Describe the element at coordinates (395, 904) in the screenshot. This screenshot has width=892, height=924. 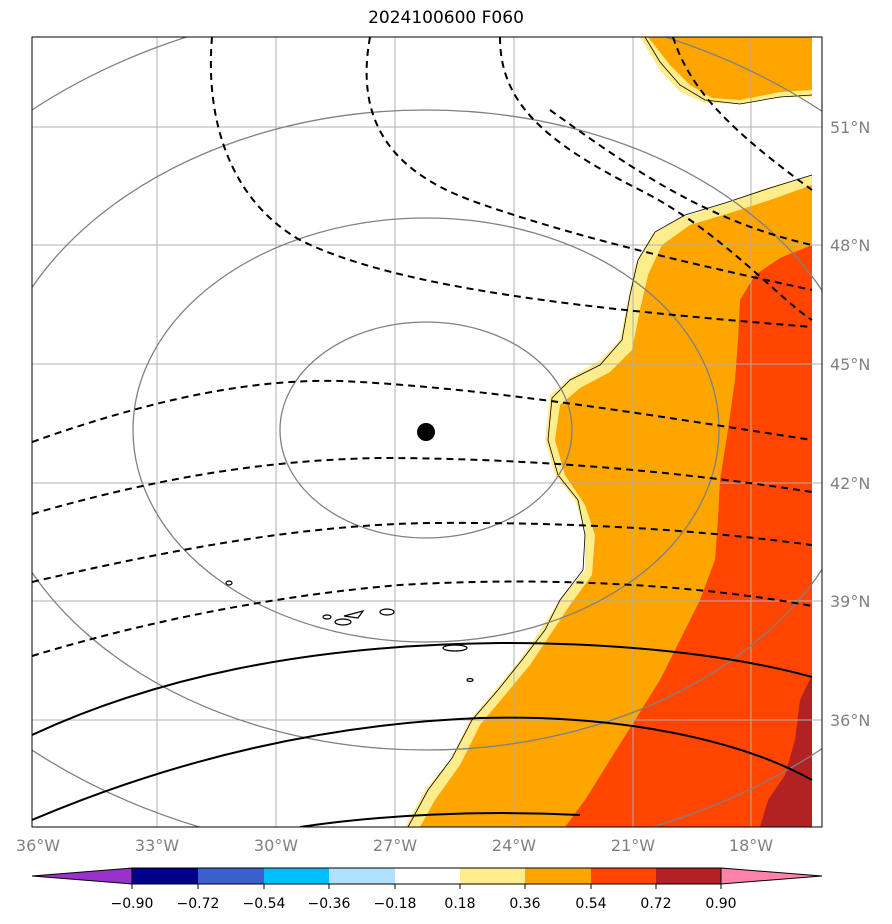
I see `colorbar-label: −0.18` at that location.